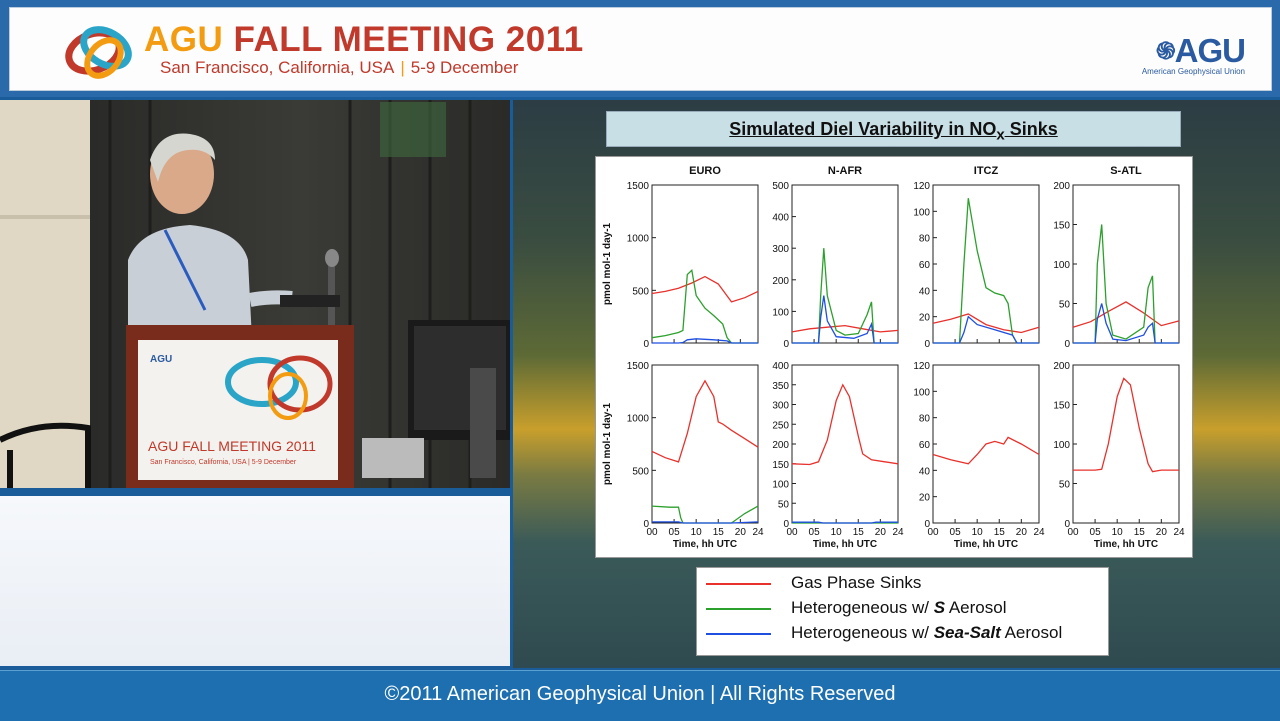 The image size is (1280, 721). What do you see at coordinates (921, 212) in the screenshot?
I see `panel-itcz-row1-ytick-label: 100` at bounding box center [921, 212].